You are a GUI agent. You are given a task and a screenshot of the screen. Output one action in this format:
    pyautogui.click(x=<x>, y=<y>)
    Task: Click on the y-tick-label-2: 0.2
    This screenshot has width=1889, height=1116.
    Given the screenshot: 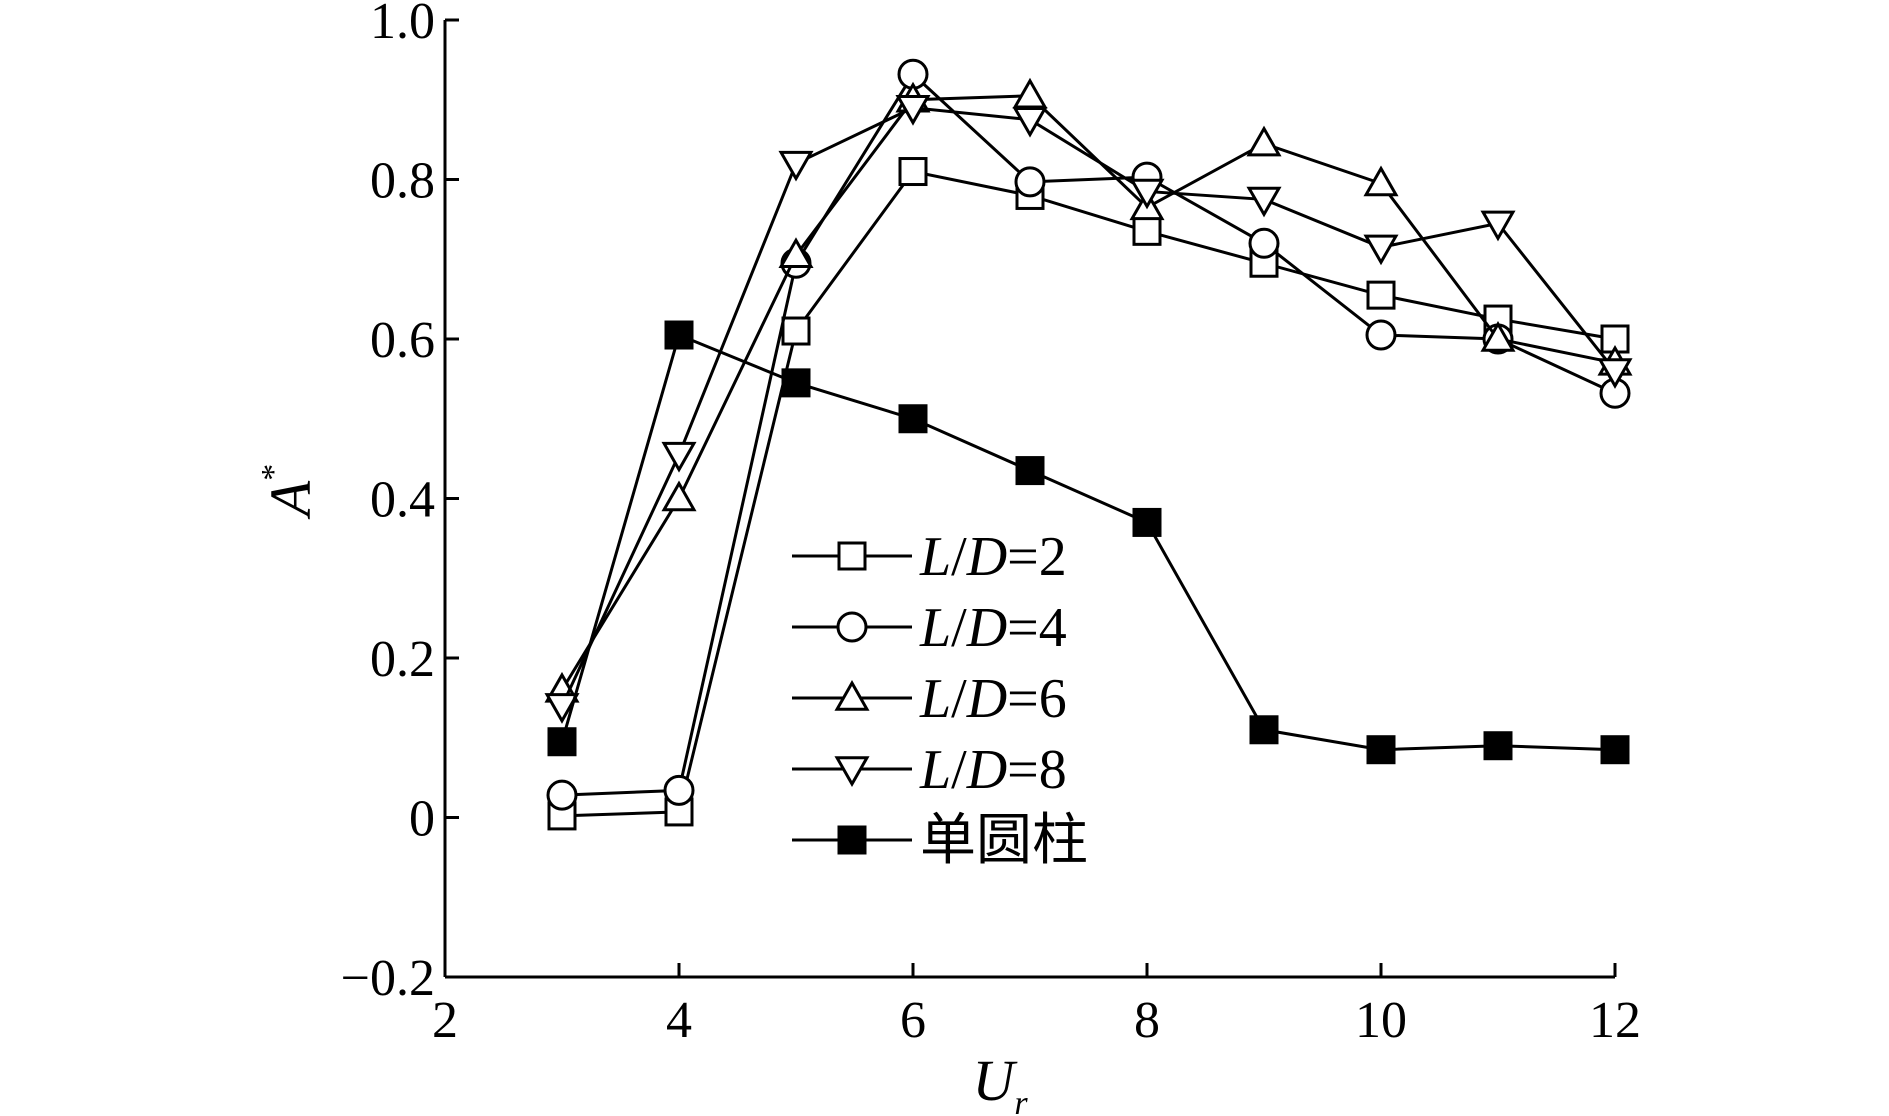 What is the action you would take?
    pyautogui.click(x=402, y=659)
    